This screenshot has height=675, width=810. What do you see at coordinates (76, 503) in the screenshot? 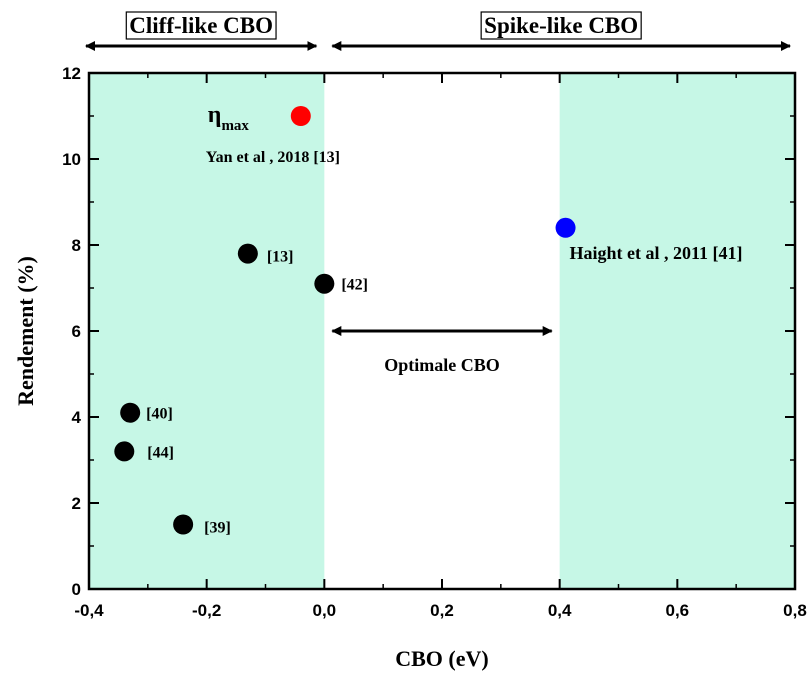
I see `y-tick-label-1: 2` at bounding box center [76, 503].